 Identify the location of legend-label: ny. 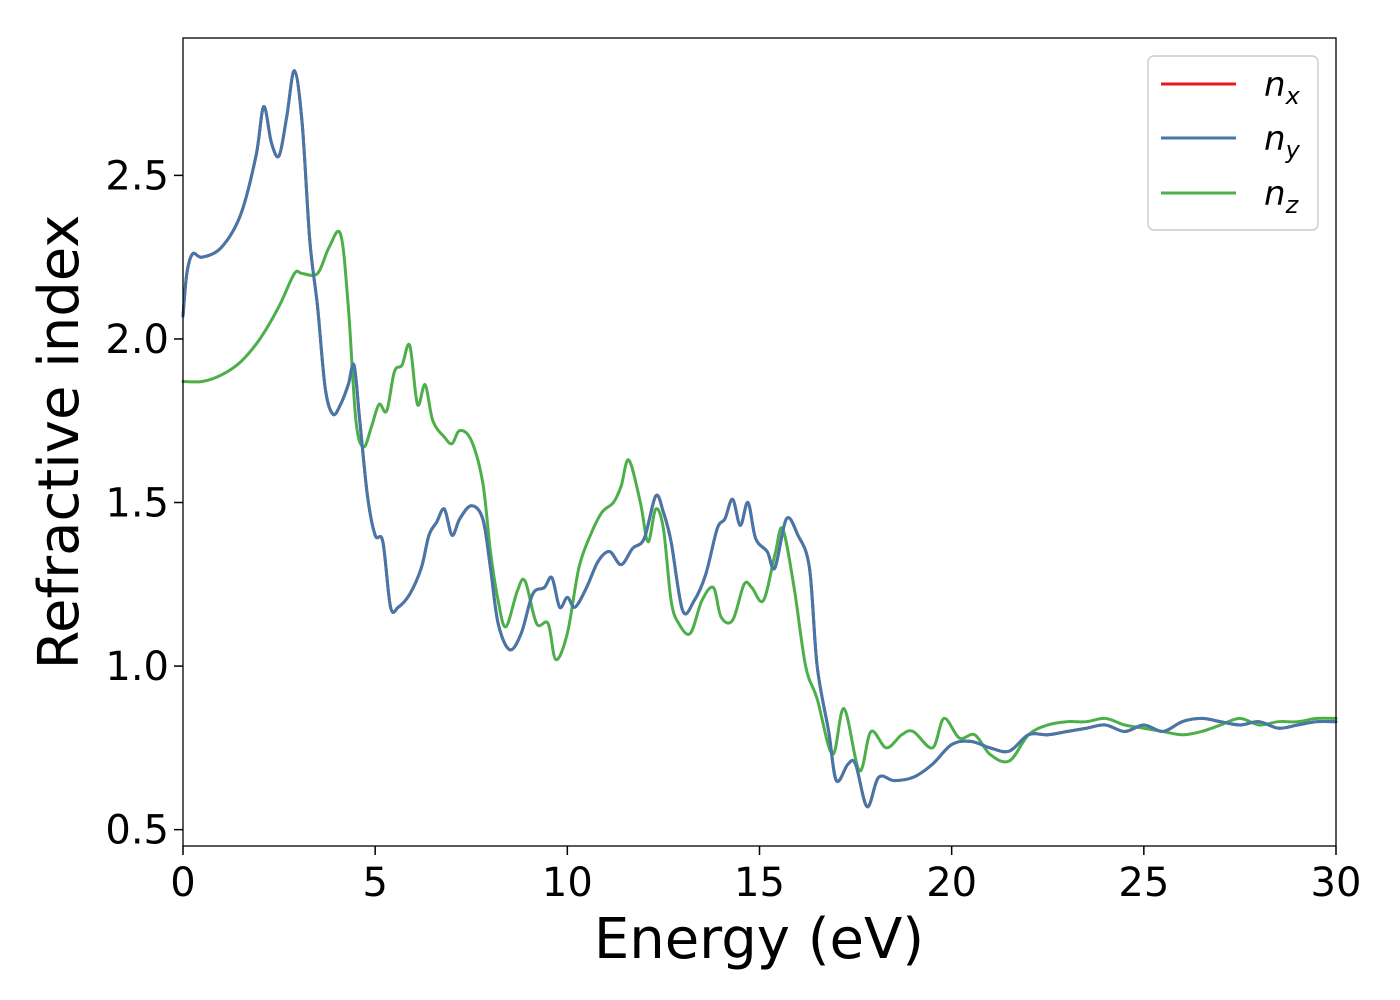
(1282, 141).